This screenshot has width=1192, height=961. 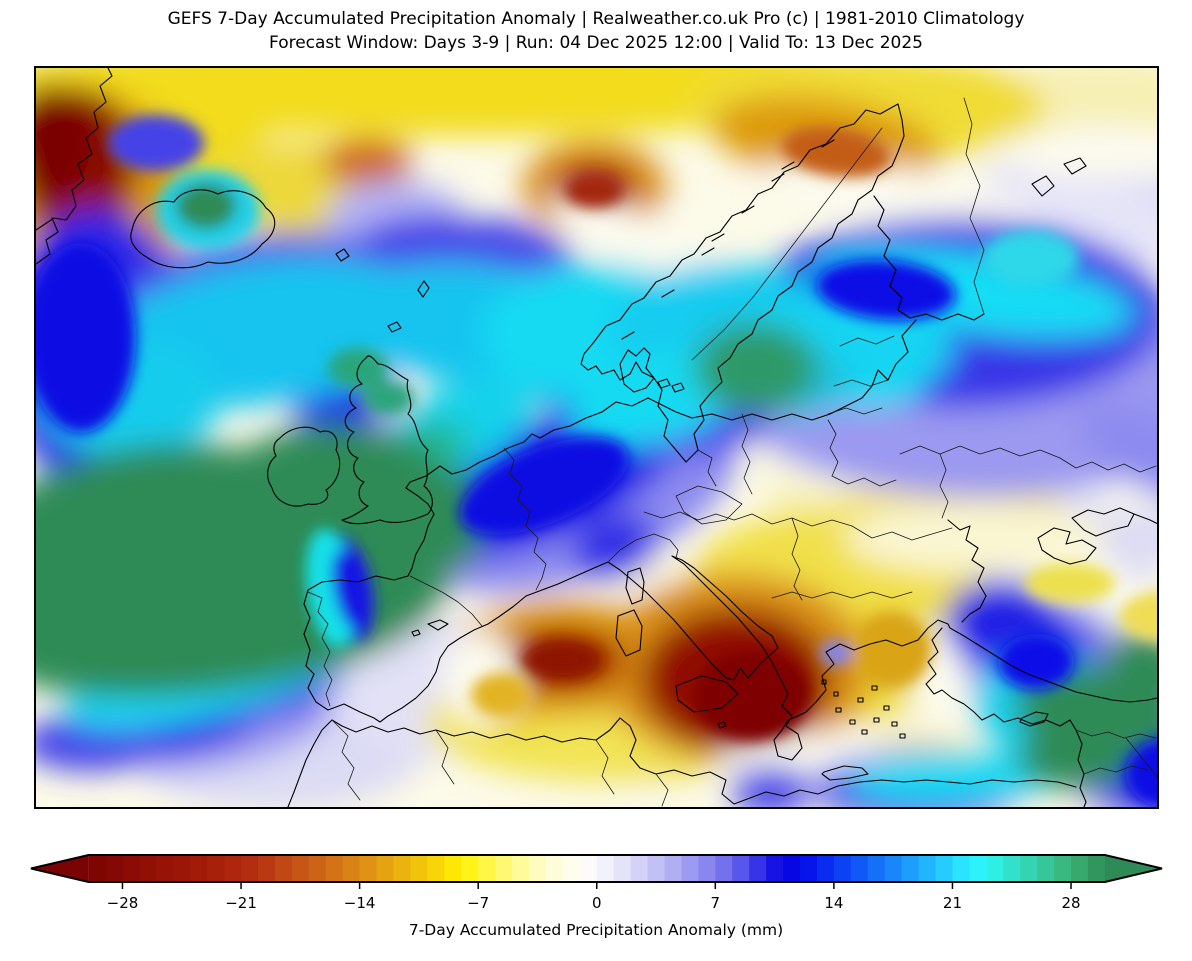 I want to click on colorbar-tick-label: −7, so click(x=478, y=903).